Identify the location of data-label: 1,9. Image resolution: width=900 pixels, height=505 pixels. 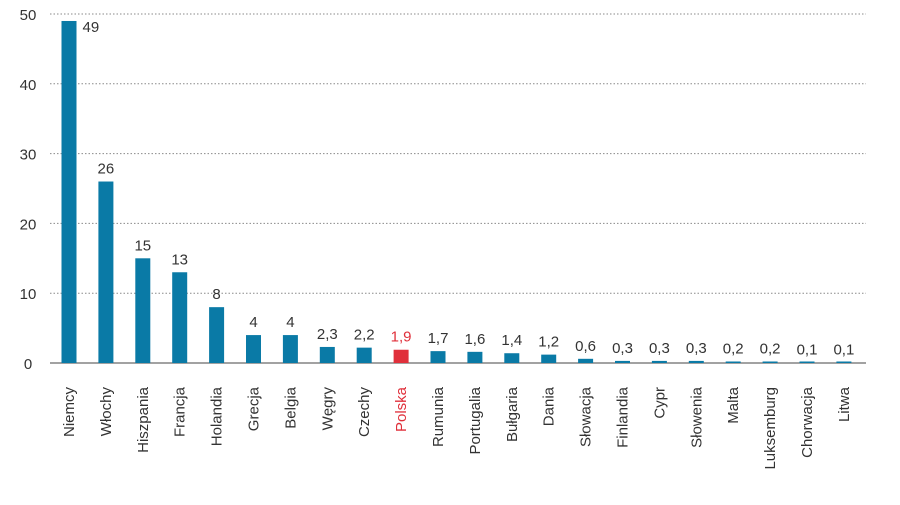
(401, 337).